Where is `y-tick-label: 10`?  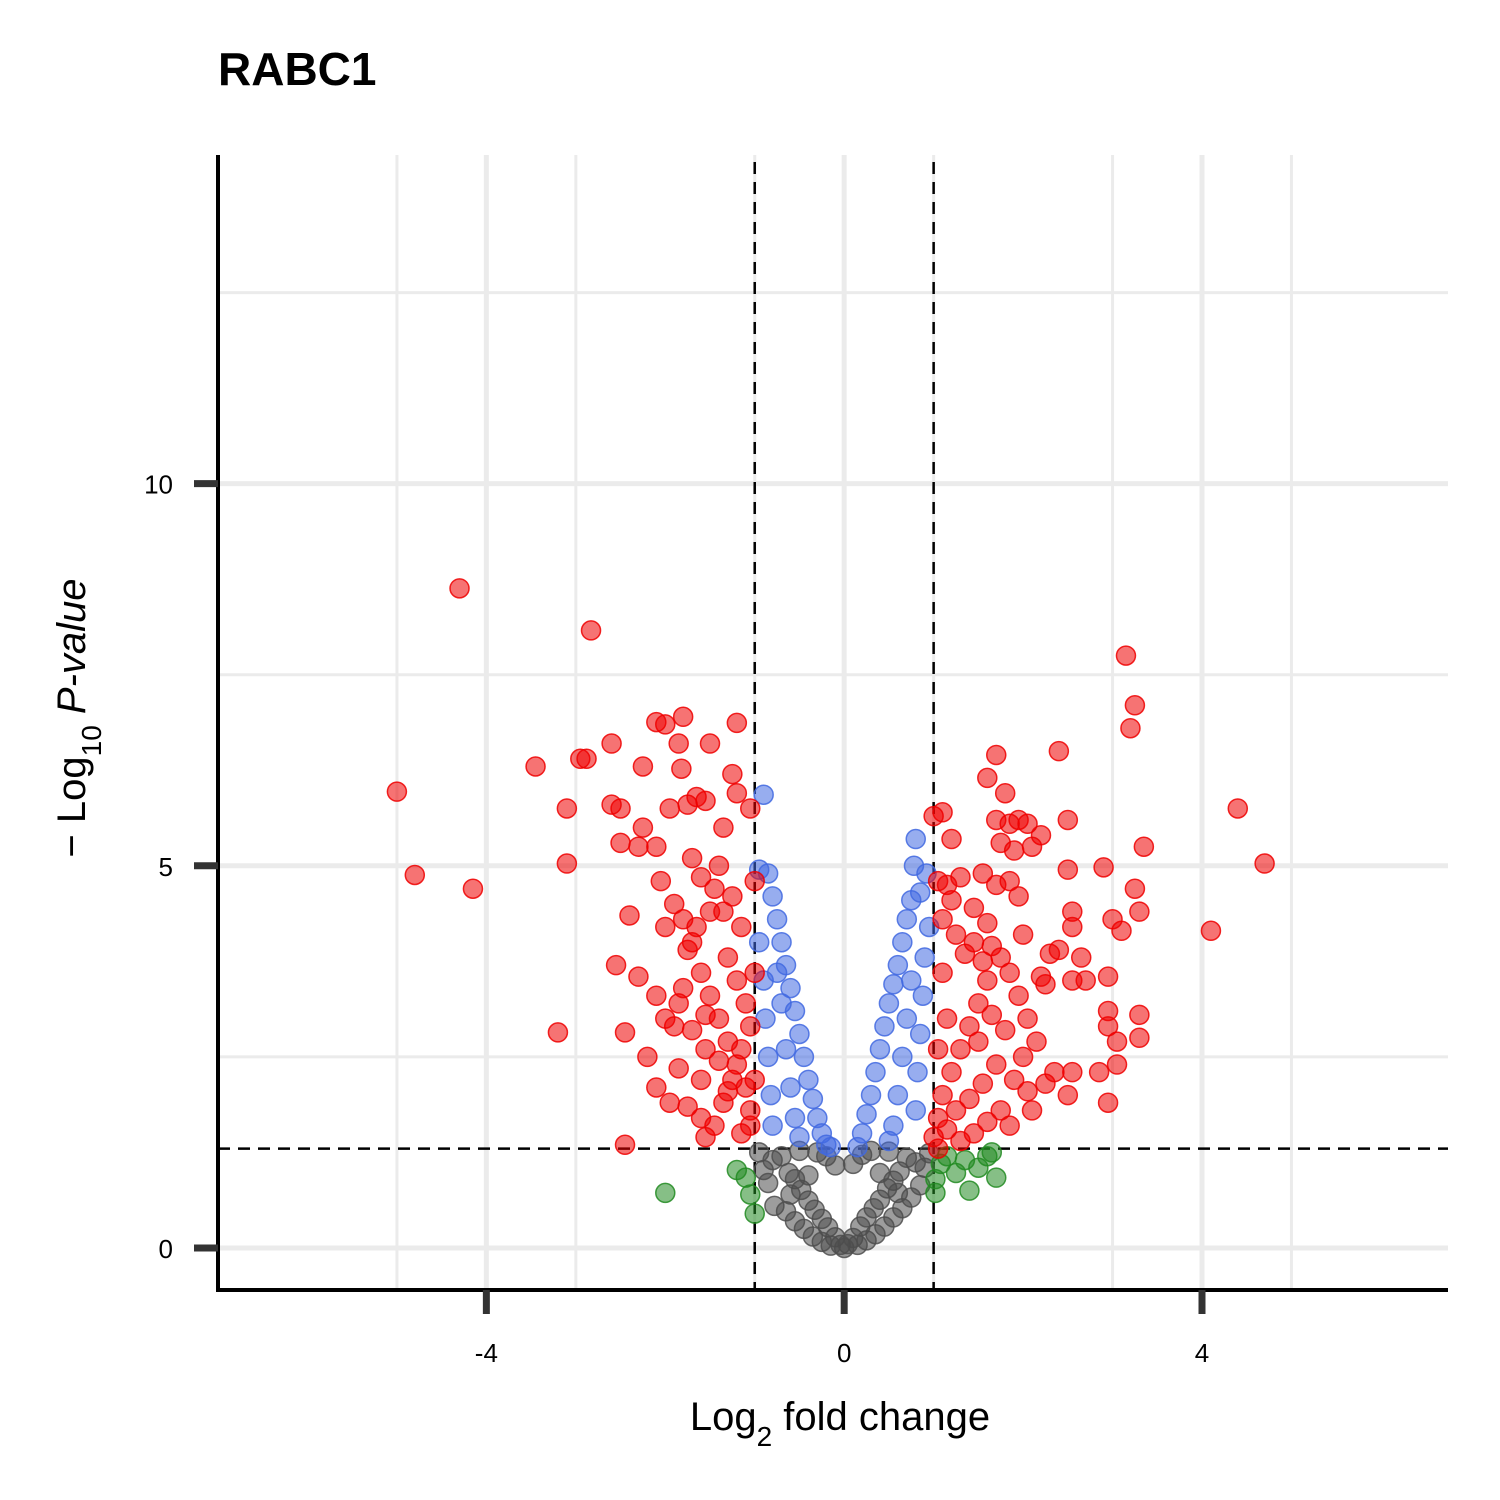
y-tick-label: 10 is located at coordinates (158, 485).